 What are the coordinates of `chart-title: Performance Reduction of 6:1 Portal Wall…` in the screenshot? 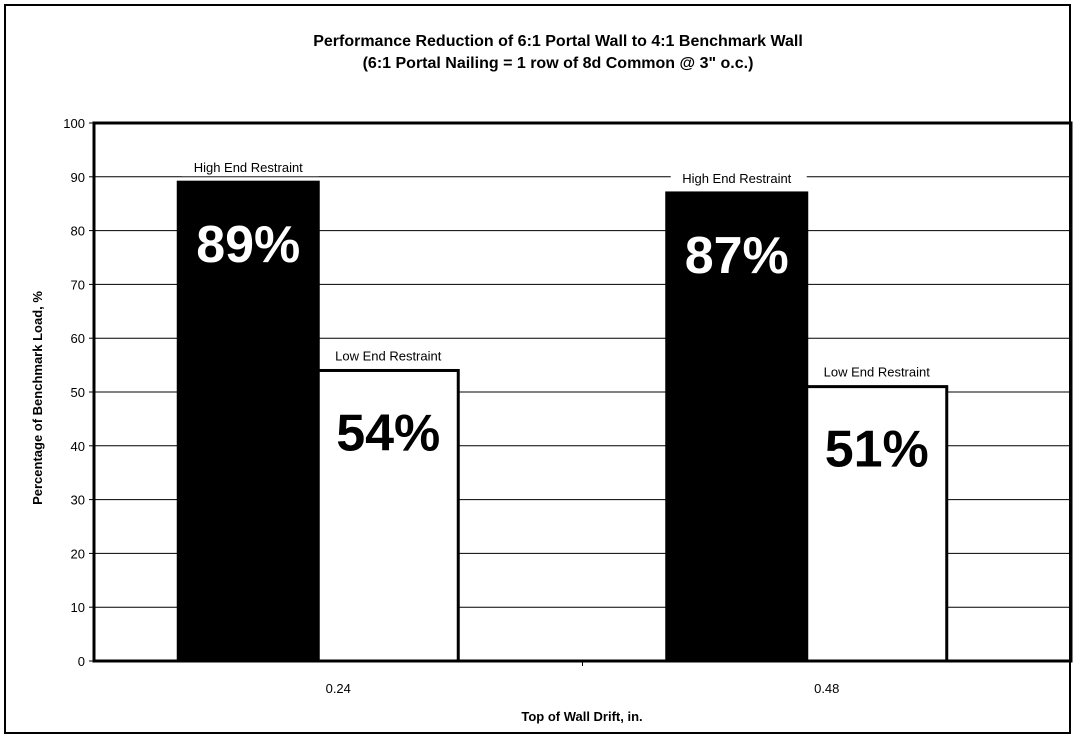 It's located at (558, 41).